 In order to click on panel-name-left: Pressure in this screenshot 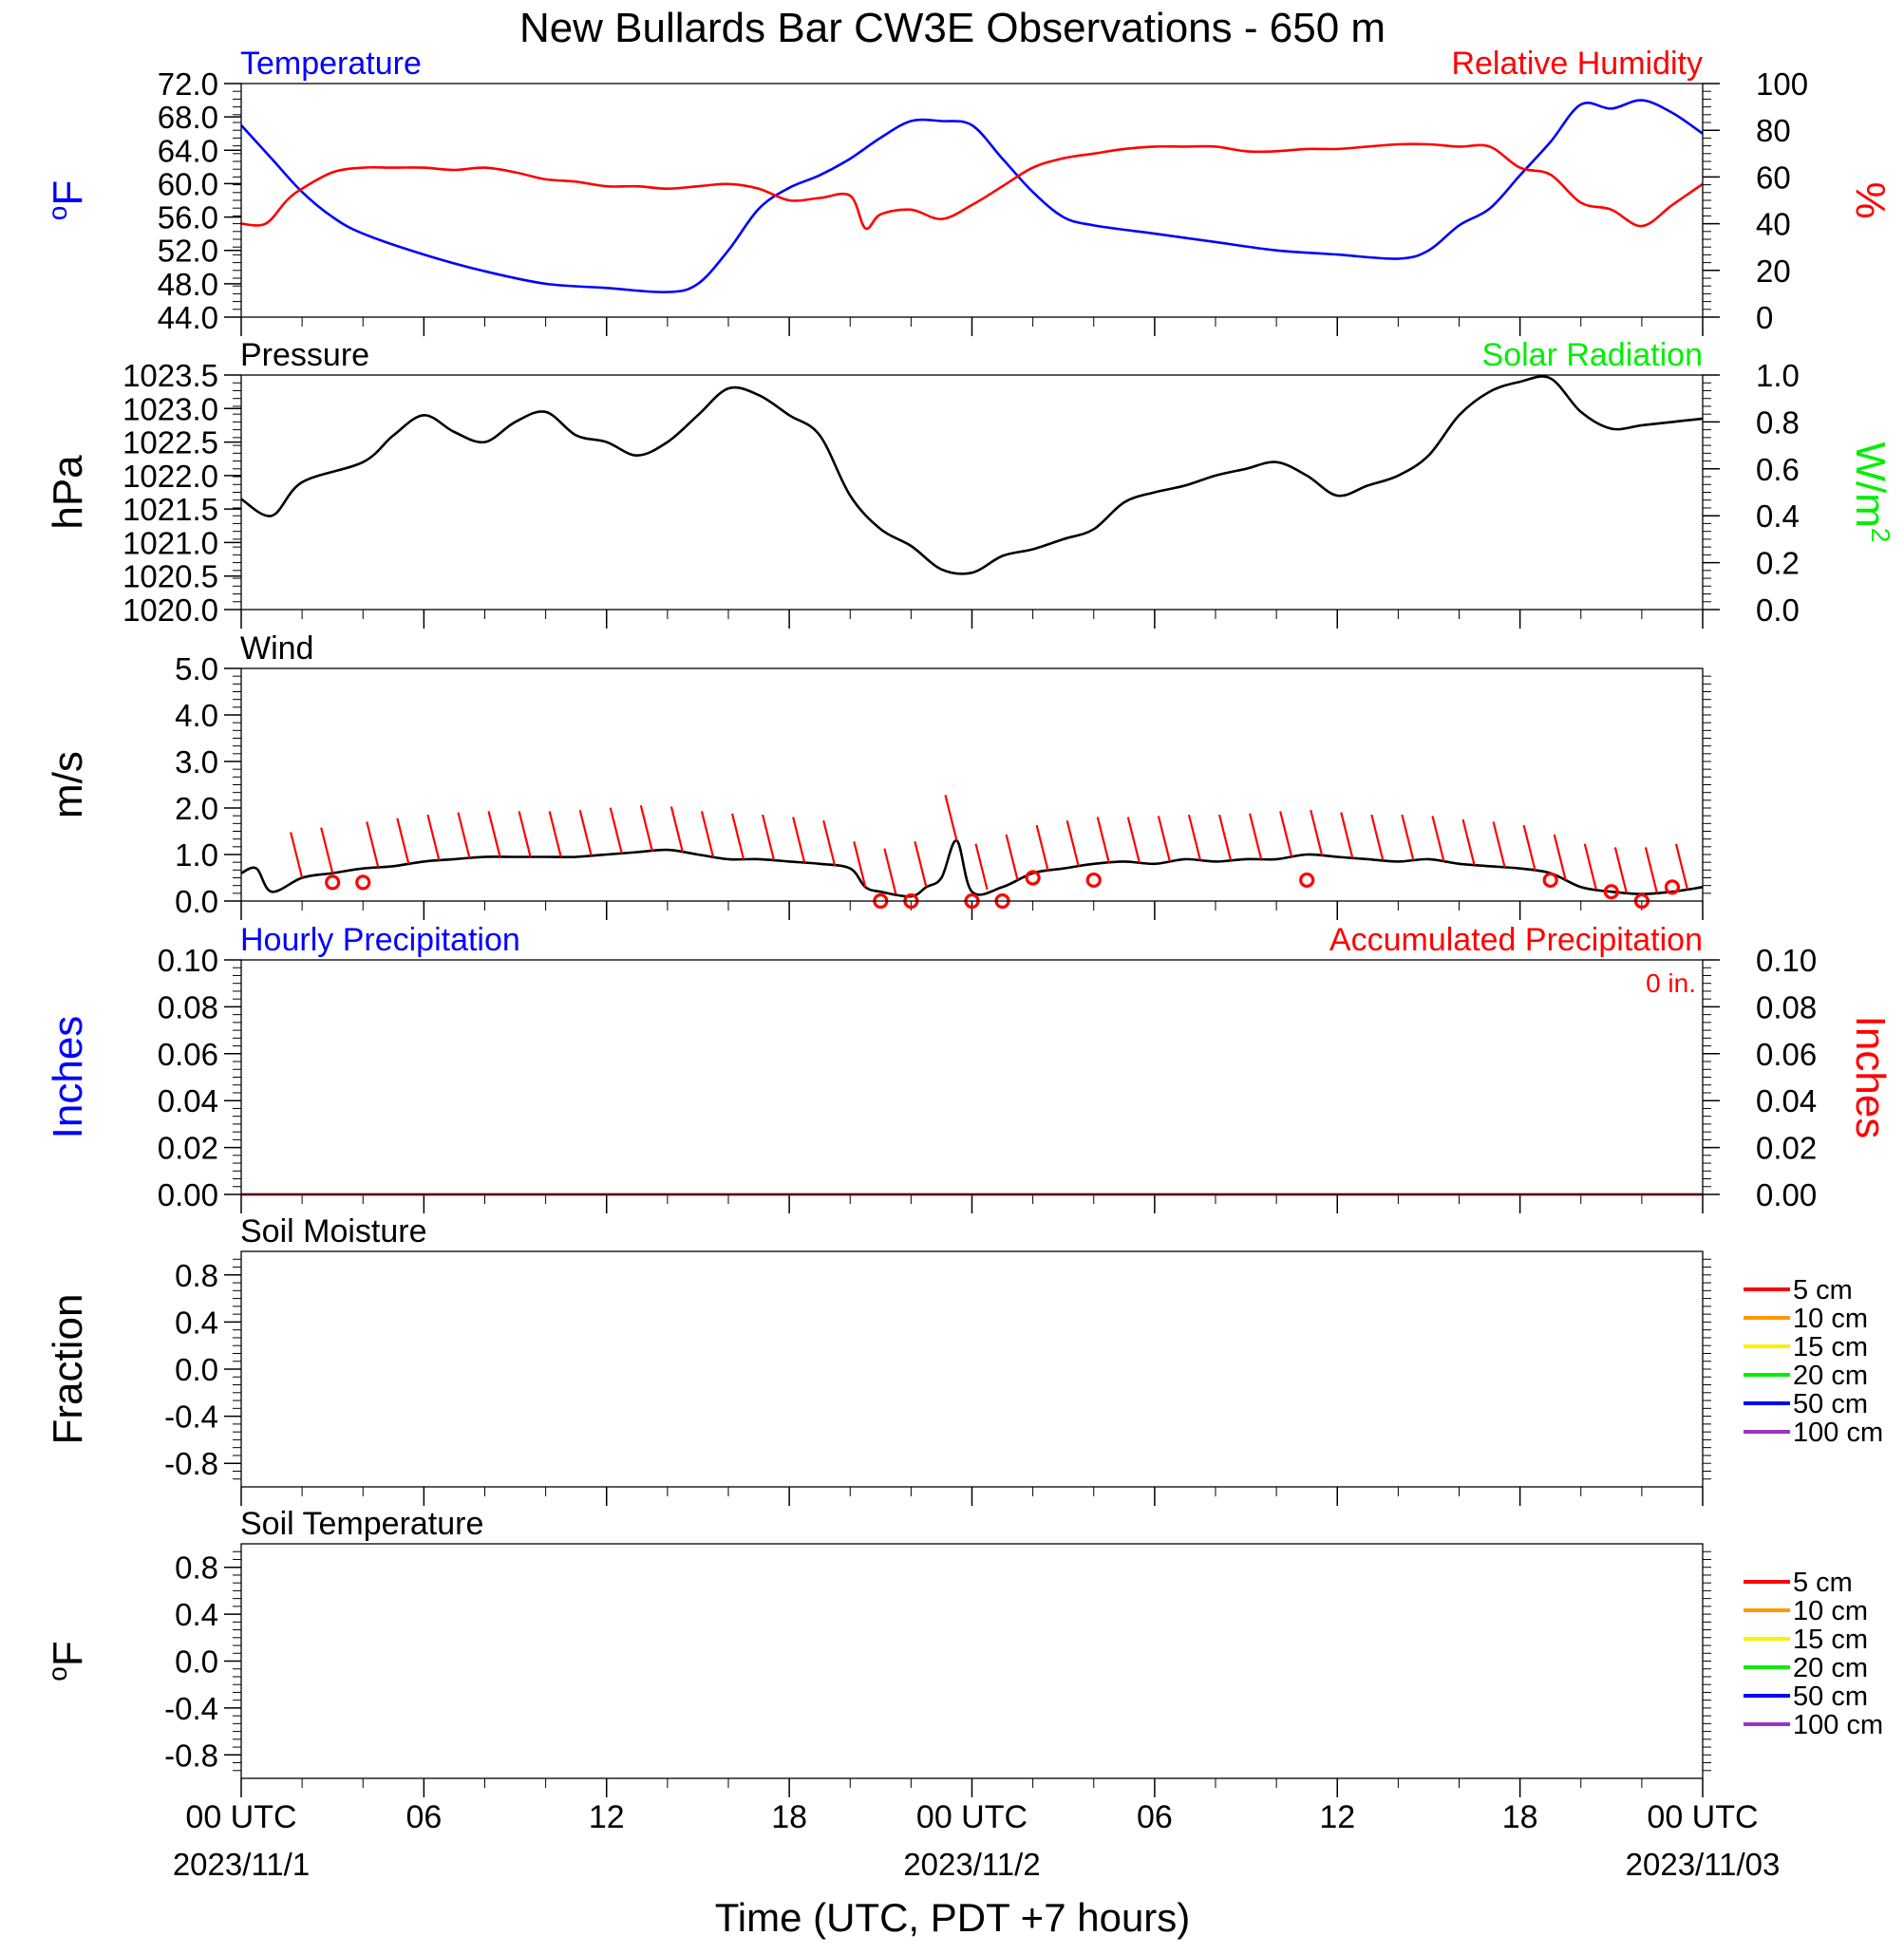, I will do `click(304, 355)`.